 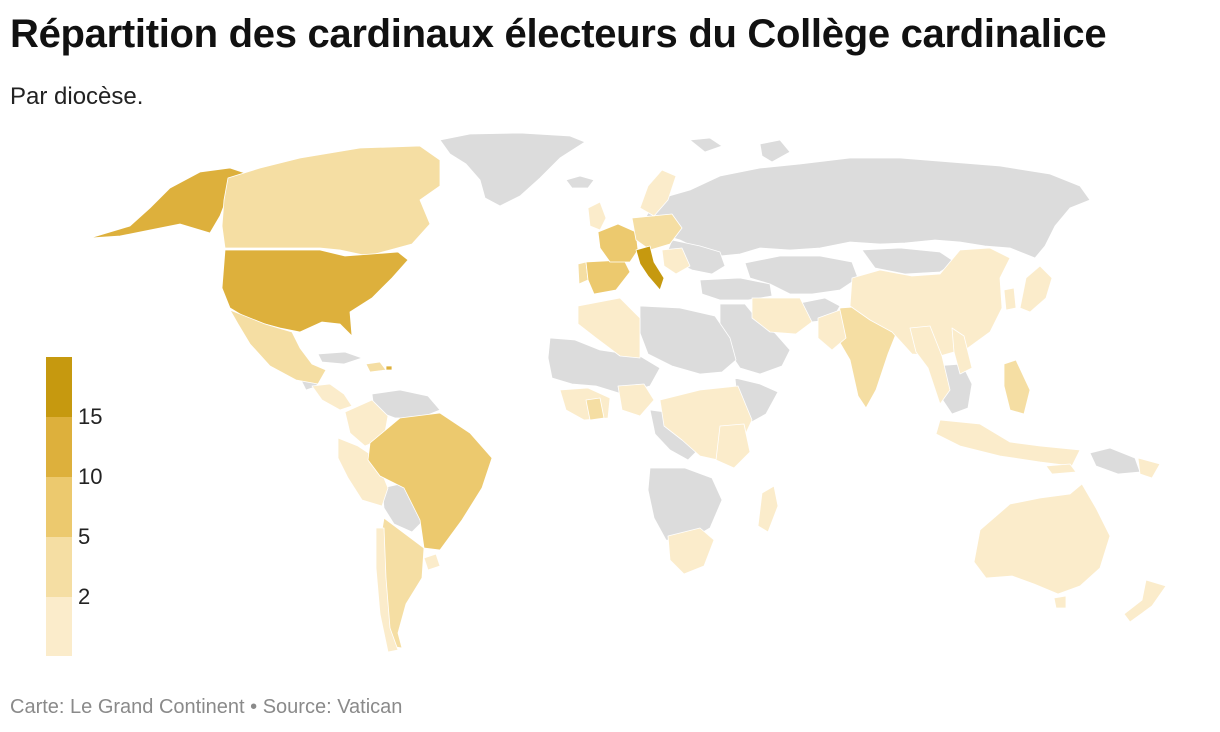 What do you see at coordinates (657, 232) in the screenshot?
I see `country-central-europe` at bounding box center [657, 232].